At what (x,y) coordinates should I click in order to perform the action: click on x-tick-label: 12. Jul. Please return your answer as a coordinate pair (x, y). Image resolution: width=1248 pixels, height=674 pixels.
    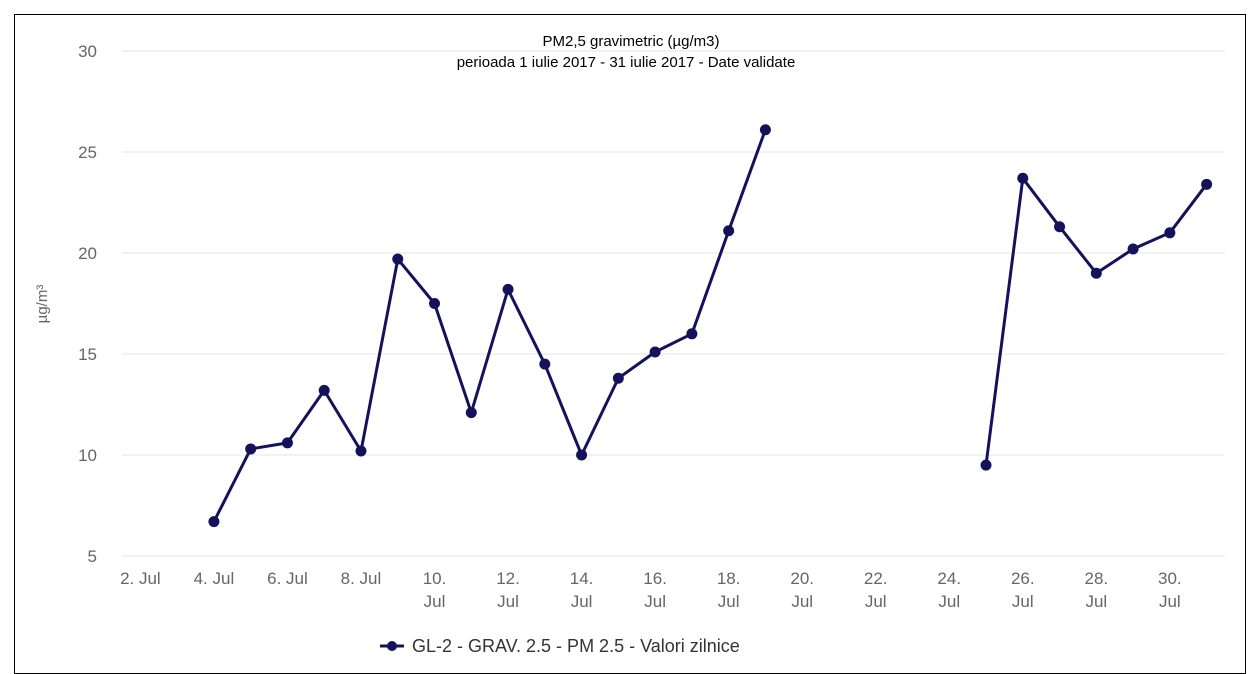
    Looking at the image, I should click on (508, 590).